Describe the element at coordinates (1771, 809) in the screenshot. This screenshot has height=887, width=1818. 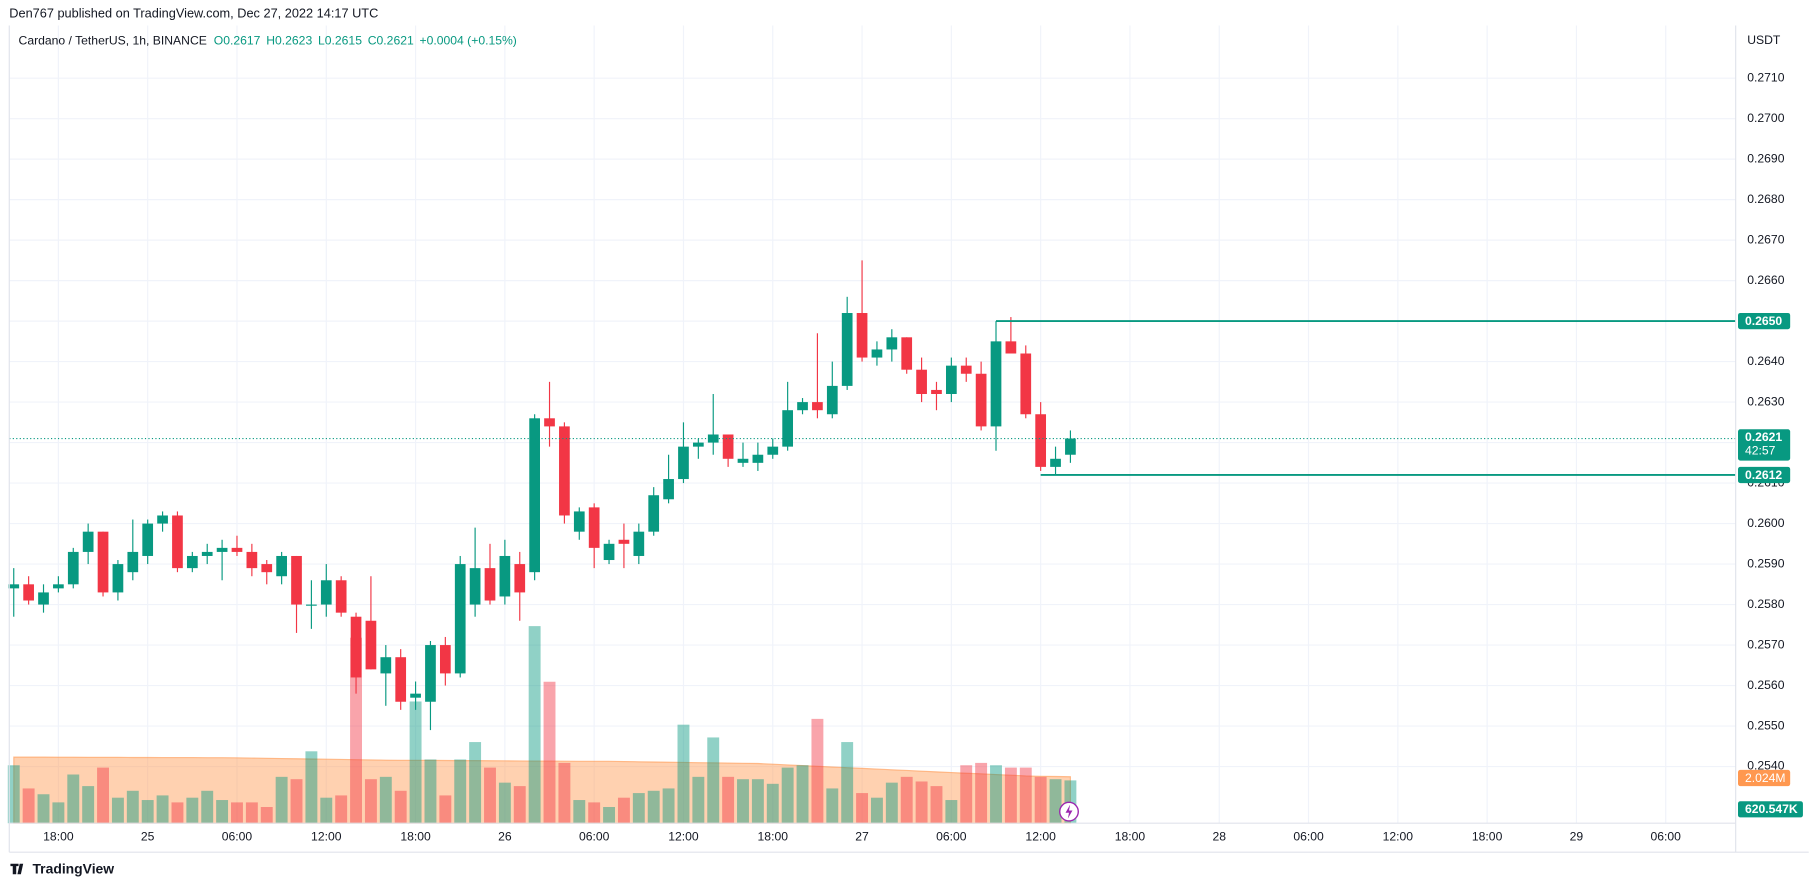
I see `volume-value: 620.547K` at that location.